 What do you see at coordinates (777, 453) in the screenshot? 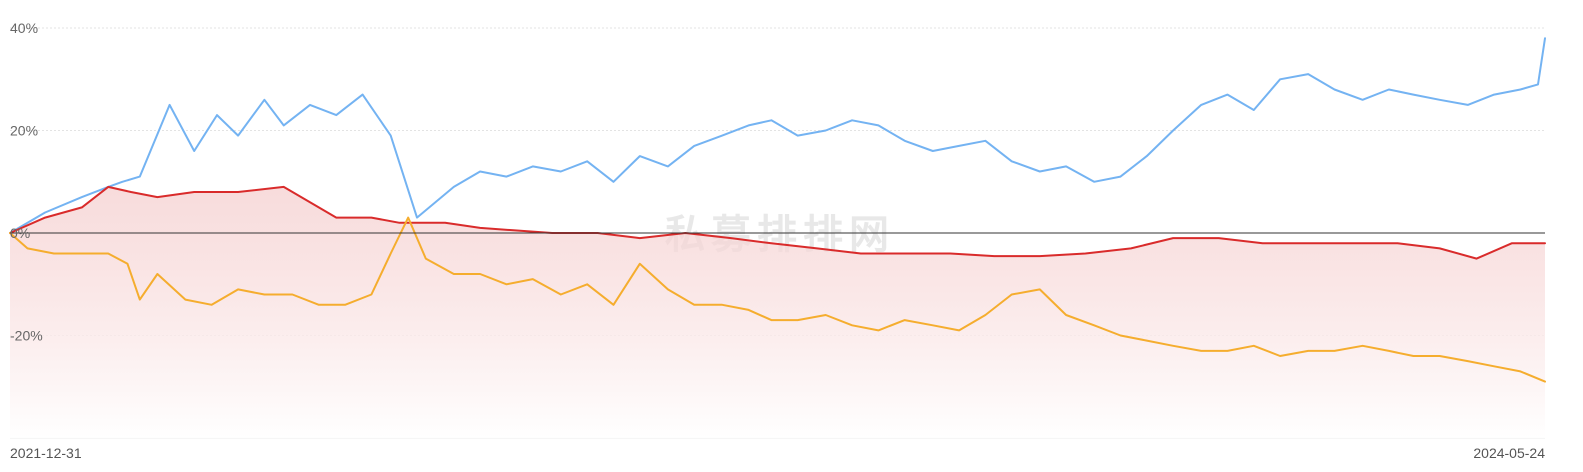
I see `x-axis-ticks: 2021-12-31 2024-05-24` at bounding box center [777, 453].